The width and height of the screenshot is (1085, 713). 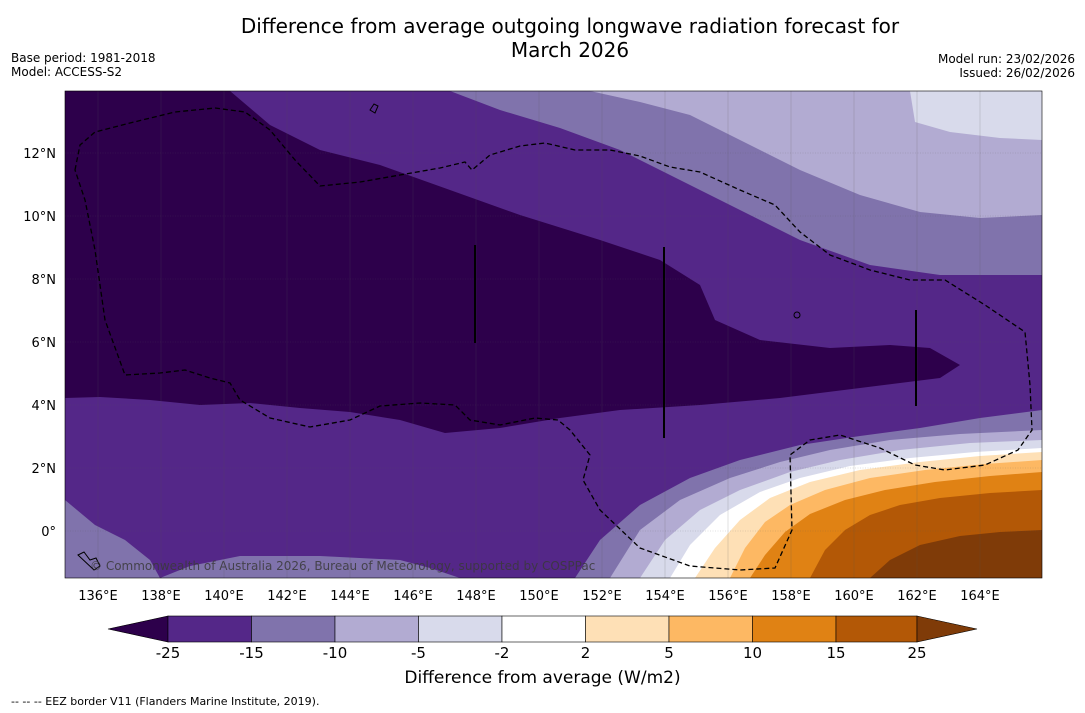 What do you see at coordinates (413, 596) in the screenshot?
I see `lon-label-146e: 146°E` at bounding box center [413, 596].